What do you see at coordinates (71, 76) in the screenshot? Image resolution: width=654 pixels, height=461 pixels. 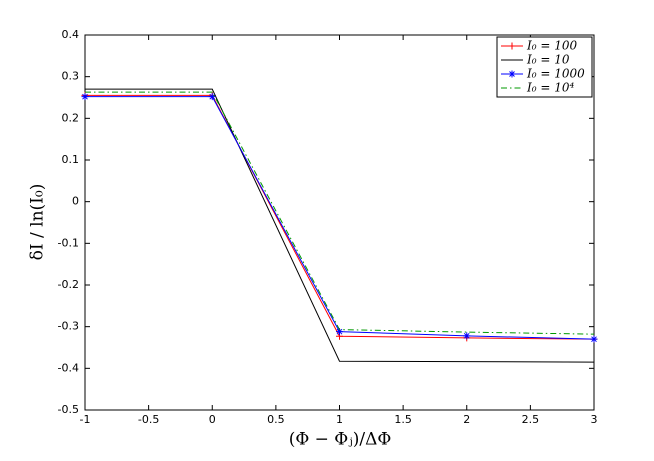 I see `y-tick-label: 0.3` at bounding box center [71, 76].